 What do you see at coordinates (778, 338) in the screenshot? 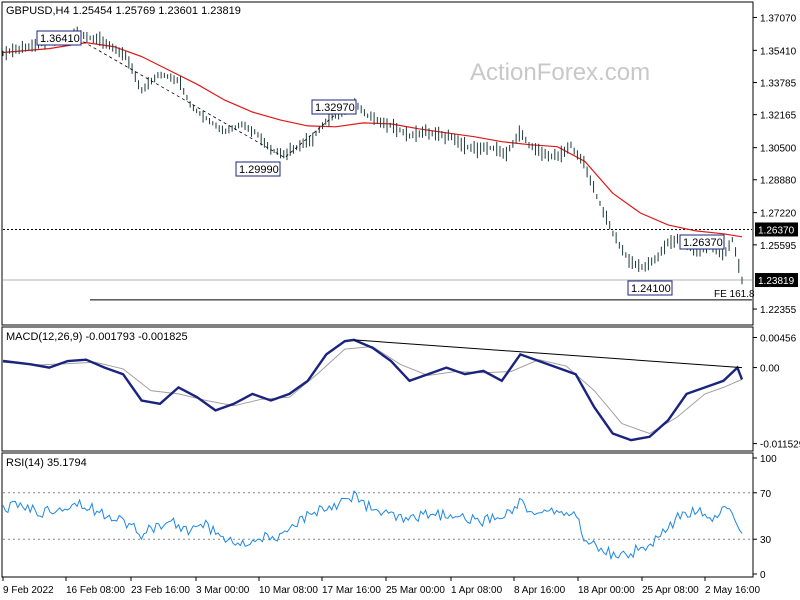
I see `macd-y-tick-label: 0.00456` at bounding box center [778, 338].